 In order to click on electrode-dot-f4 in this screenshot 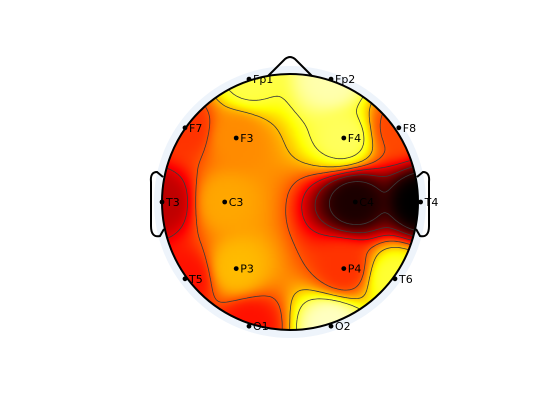, I will do `click(344, 138)`.